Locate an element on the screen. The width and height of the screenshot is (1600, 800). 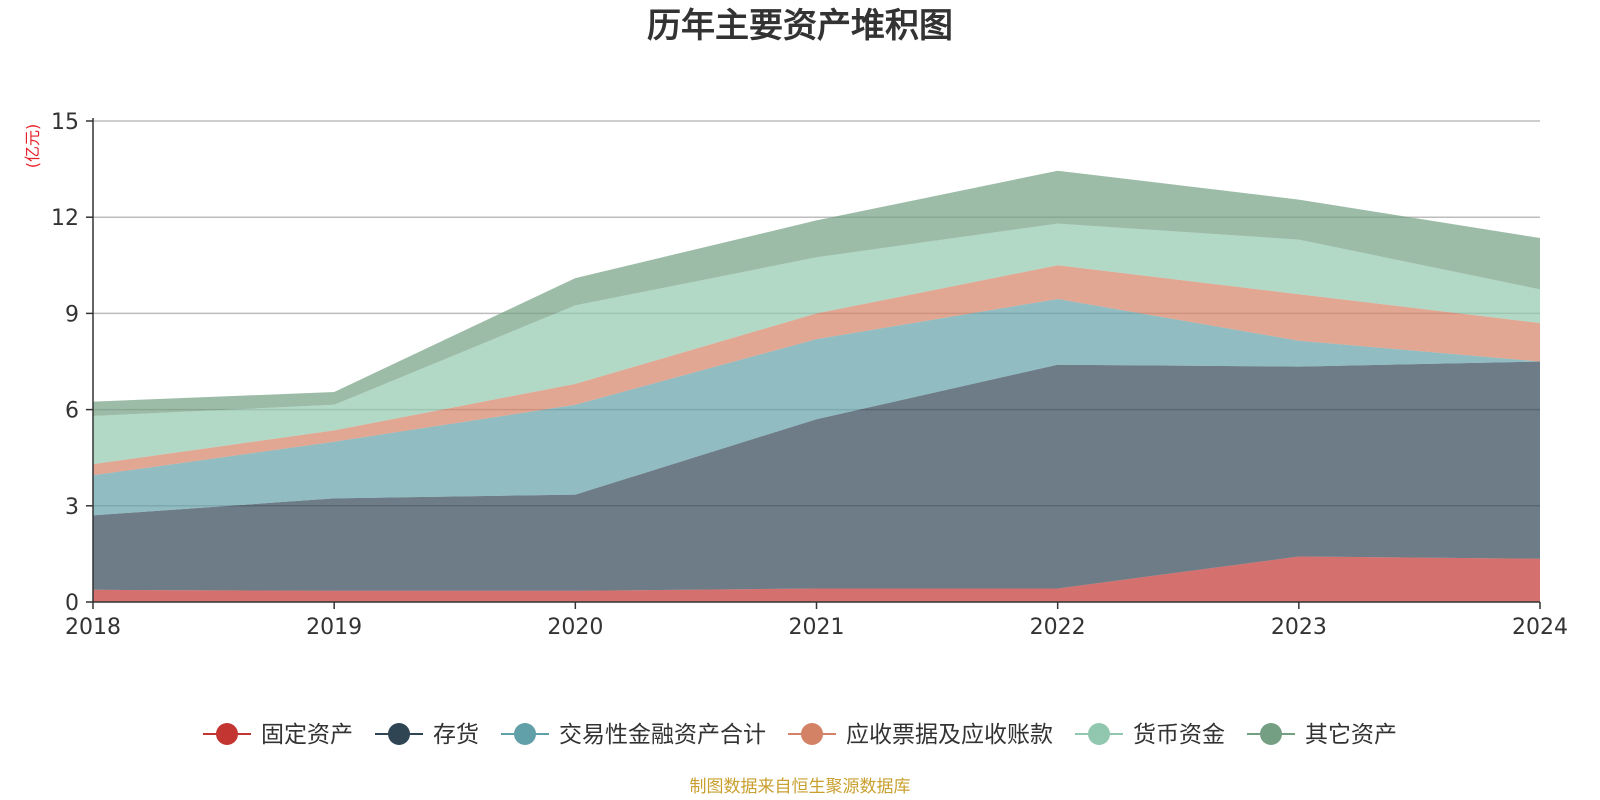
x-tick-label-5: 2023 is located at coordinates (1299, 627).